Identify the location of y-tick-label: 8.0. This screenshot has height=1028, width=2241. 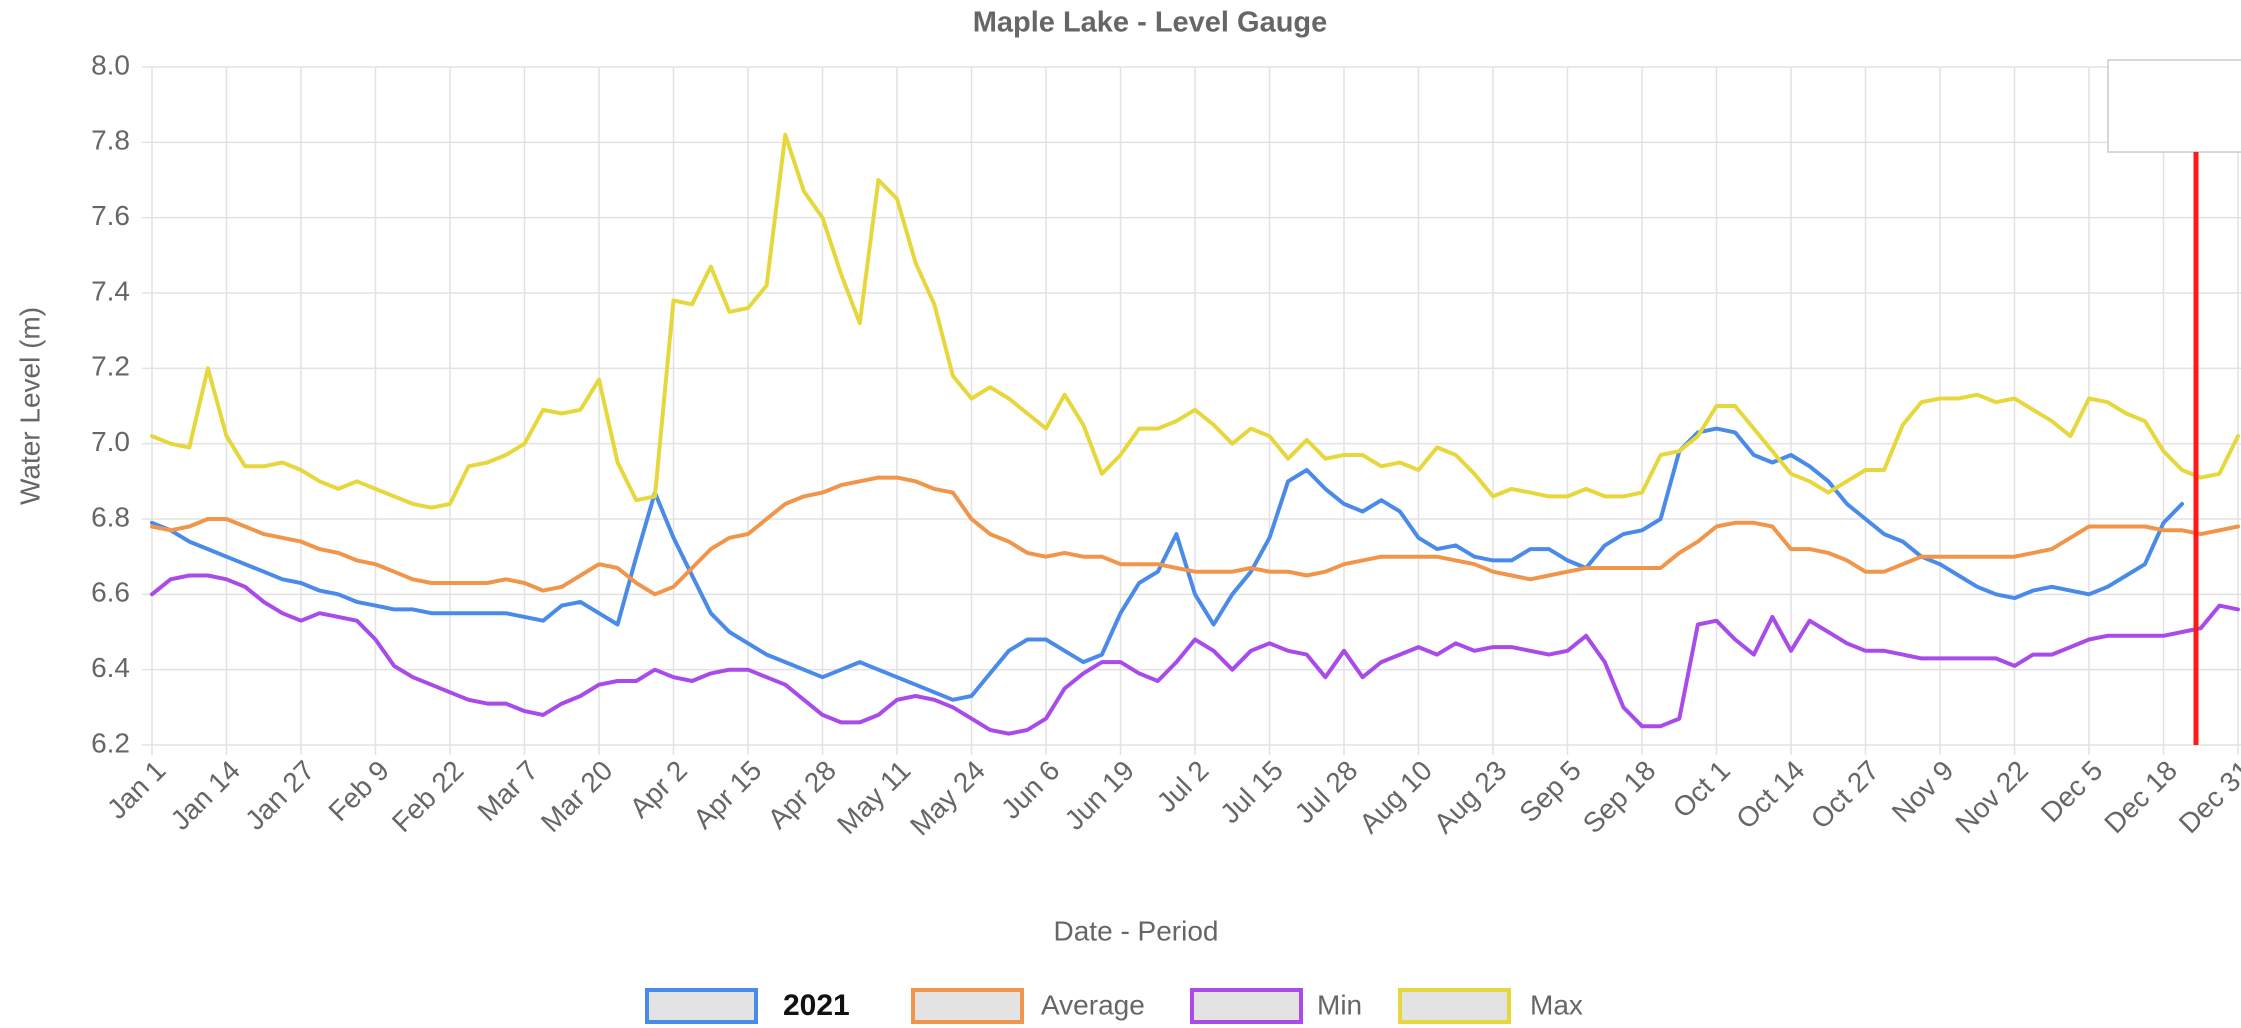
(110, 64).